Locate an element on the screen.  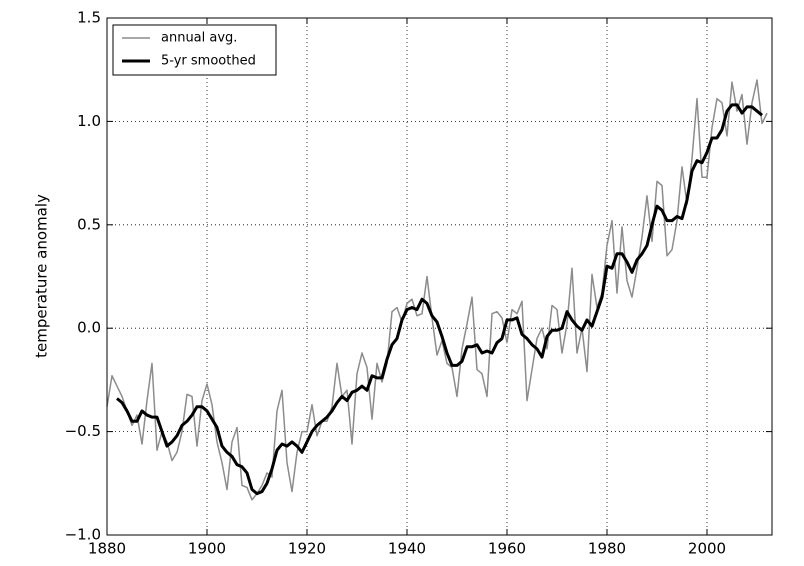
legend-label: annual avg. is located at coordinates (199, 38).